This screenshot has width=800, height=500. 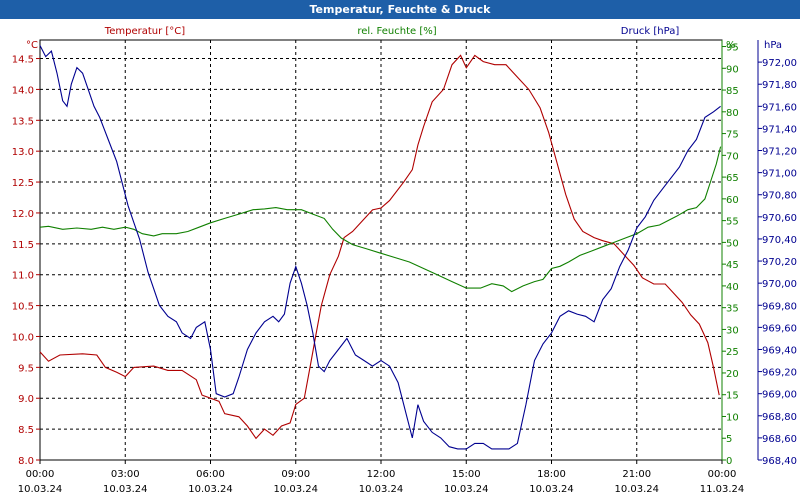 What do you see at coordinates (23, 183) in the screenshot?
I see `y-tick-temperature: 12.5` at bounding box center [23, 183].